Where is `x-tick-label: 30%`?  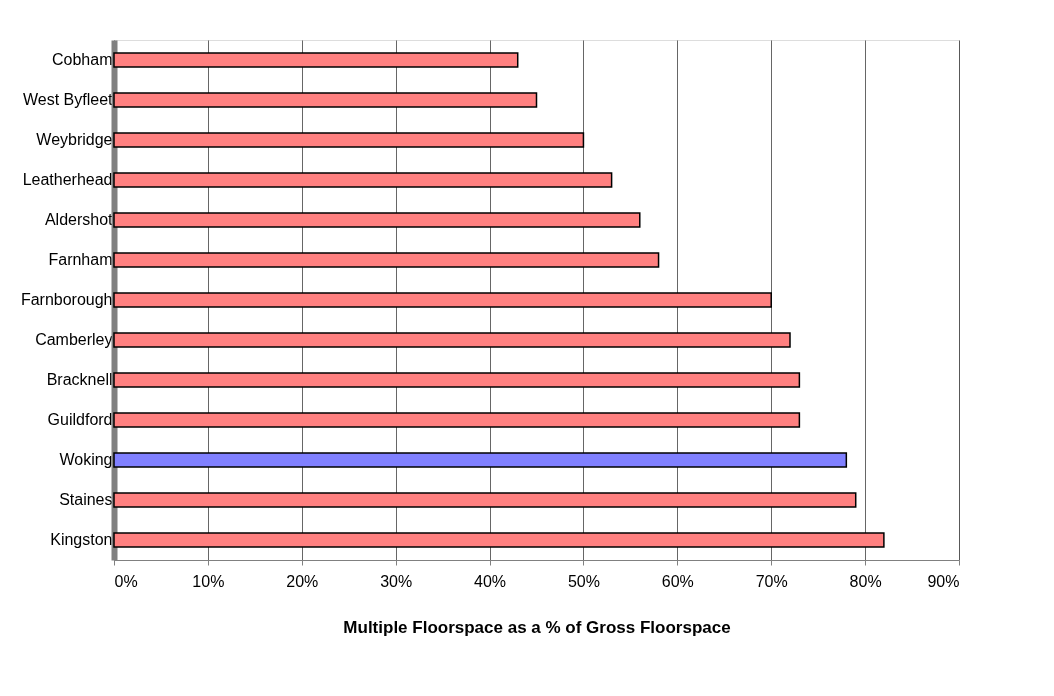 x-tick-label: 30% is located at coordinates (396, 581).